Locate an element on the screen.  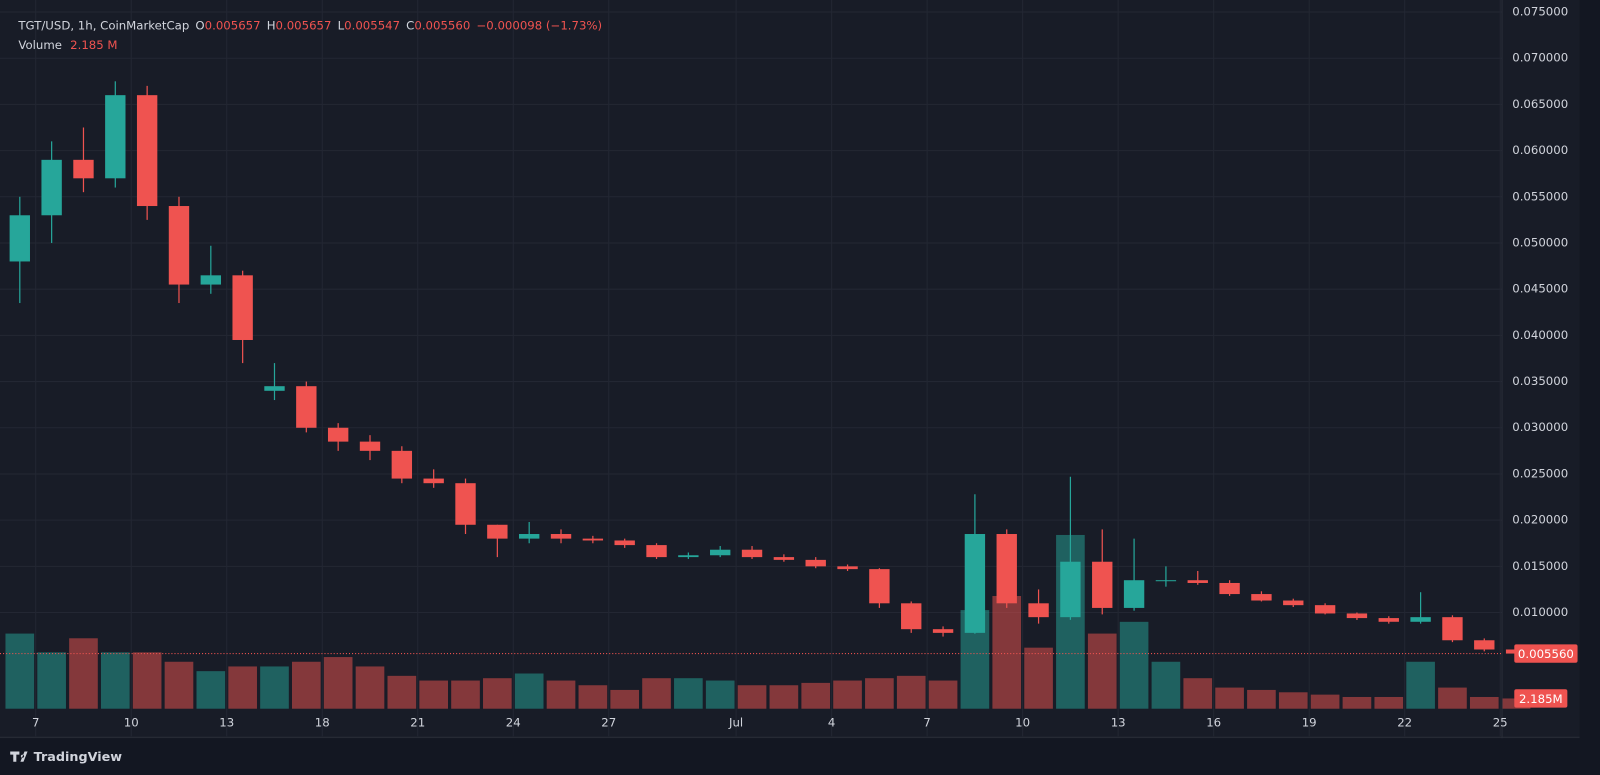
x-tick-label: 10 is located at coordinates (1022, 722).